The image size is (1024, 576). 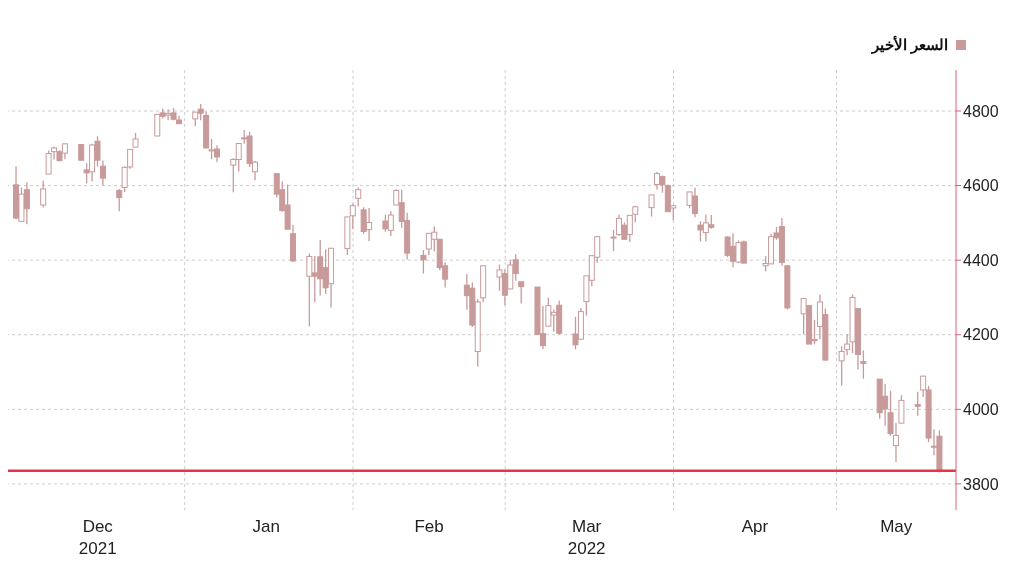 What do you see at coordinates (755, 526) in the screenshot?
I see `x-tick-label: Apr` at bounding box center [755, 526].